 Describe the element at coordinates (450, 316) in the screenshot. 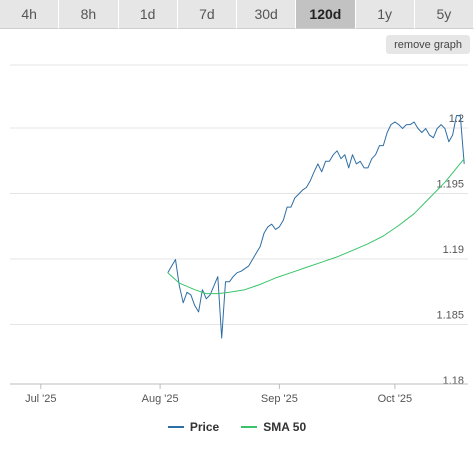

I see `y-tick-label: 1.185` at that location.